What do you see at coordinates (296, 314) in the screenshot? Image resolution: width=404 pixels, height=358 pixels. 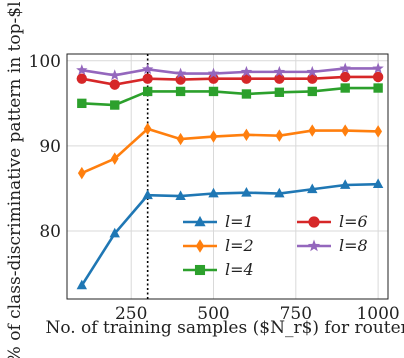 I see `x-tick-label: 750` at bounding box center [296, 314].